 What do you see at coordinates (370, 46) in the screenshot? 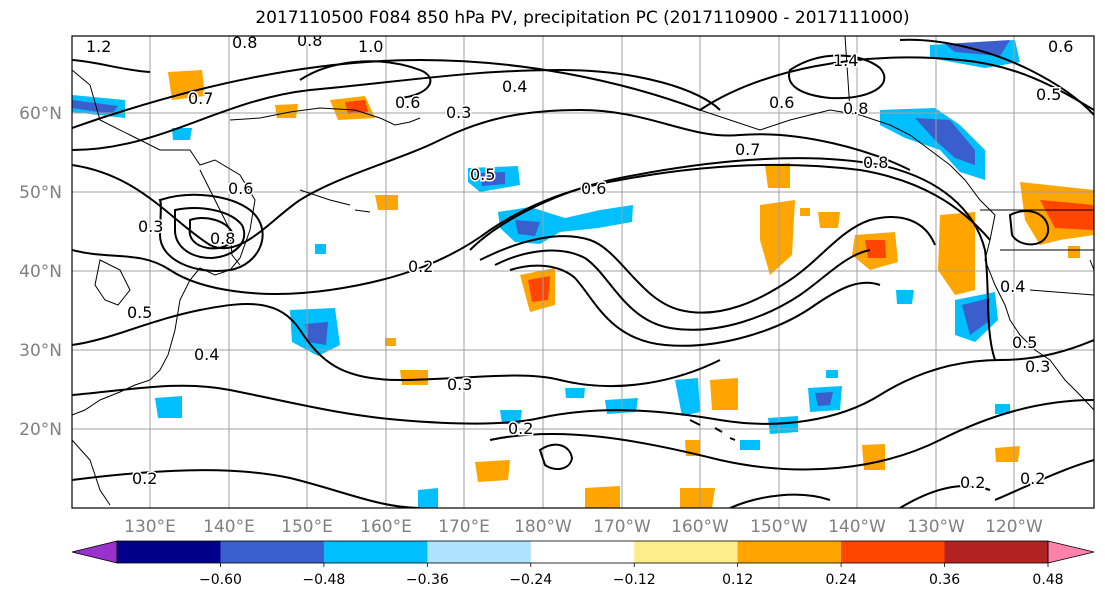
I see `contour-label: 1.0` at bounding box center [370, 46].